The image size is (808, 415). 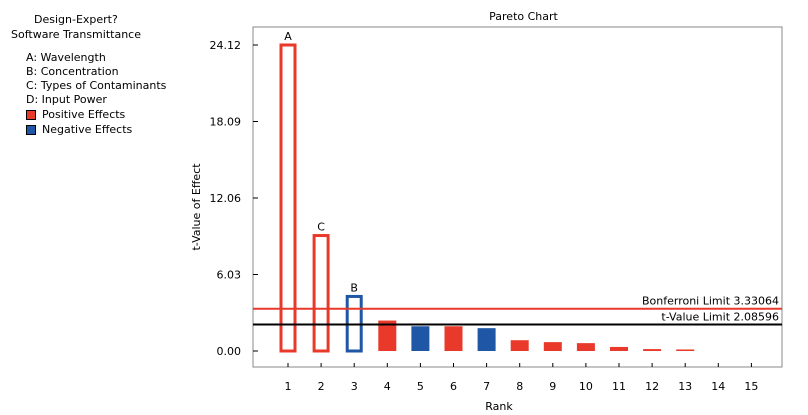 I want to click on x-tick-label: 11, so click(x=619, y=386).